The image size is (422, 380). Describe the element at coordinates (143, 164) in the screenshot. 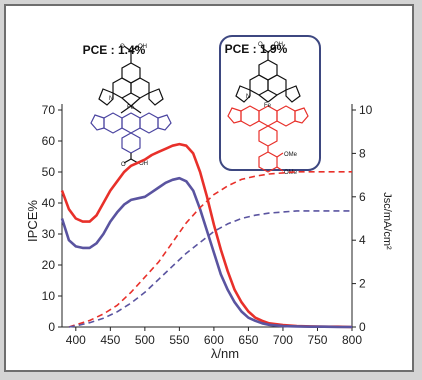

I see `molecule-left-label-4: OH` at that location.